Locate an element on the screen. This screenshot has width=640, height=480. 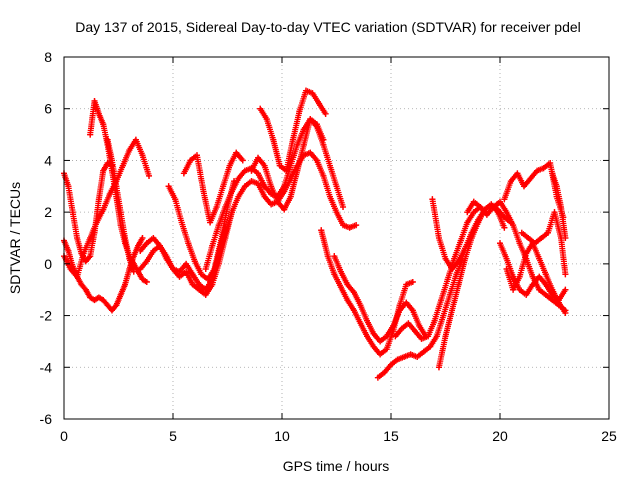
series-prn-m is located at coordinates (287, 164).